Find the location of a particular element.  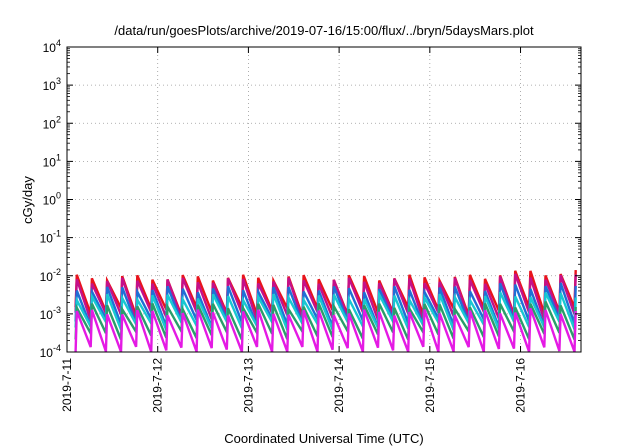

y-axis-label: cGy/day is located at coordinates (27, 200).